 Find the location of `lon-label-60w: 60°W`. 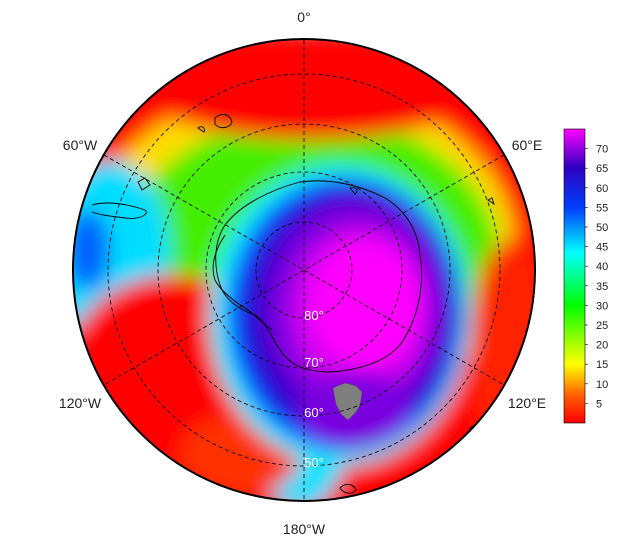

lon-label-60w: 60°W is located at coordinates (80, 145).